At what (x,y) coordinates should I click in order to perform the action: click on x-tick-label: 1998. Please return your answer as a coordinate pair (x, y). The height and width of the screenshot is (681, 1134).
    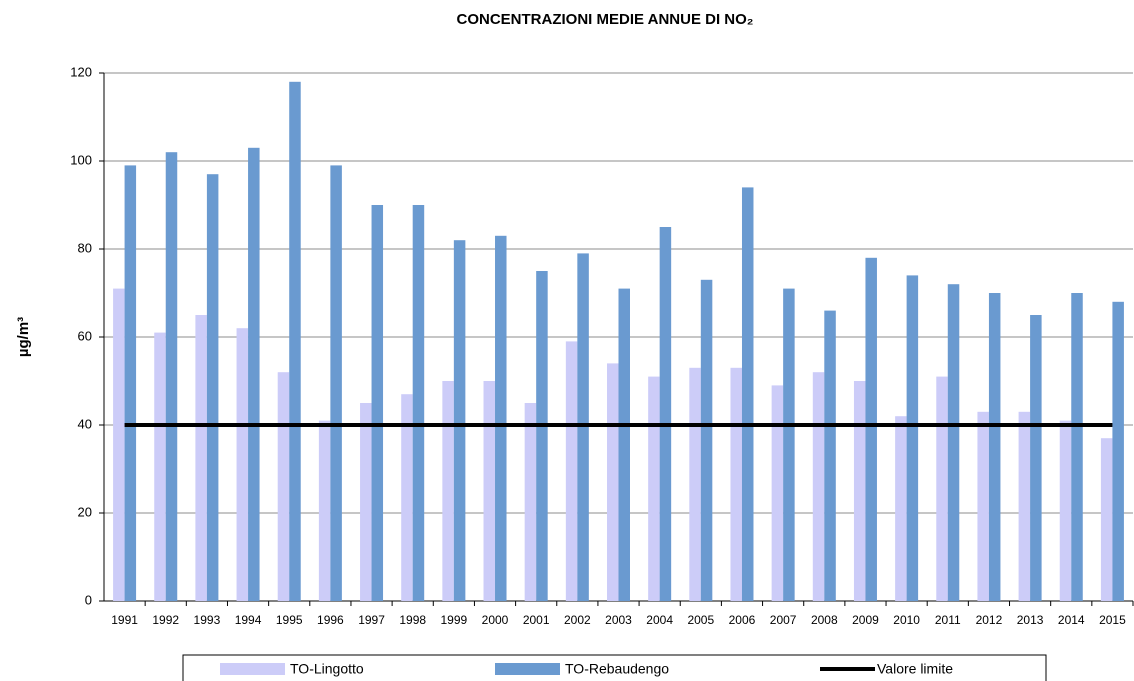
    Looking at the image, I should click on (412, 620).